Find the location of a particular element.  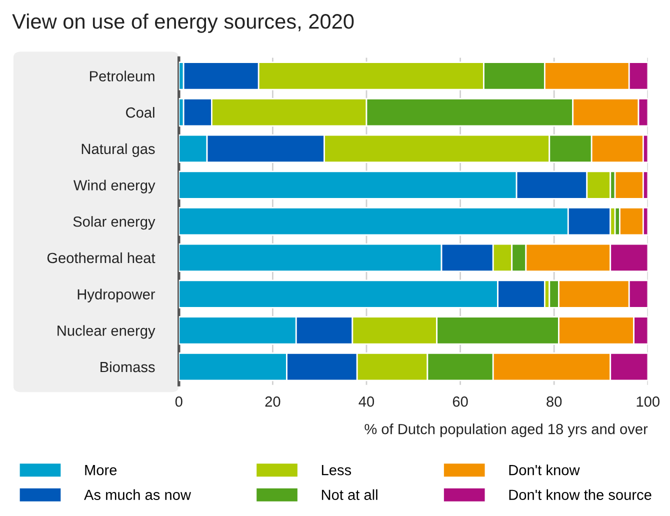

x-tick-label: 0 is located at coordinates (178, 401).